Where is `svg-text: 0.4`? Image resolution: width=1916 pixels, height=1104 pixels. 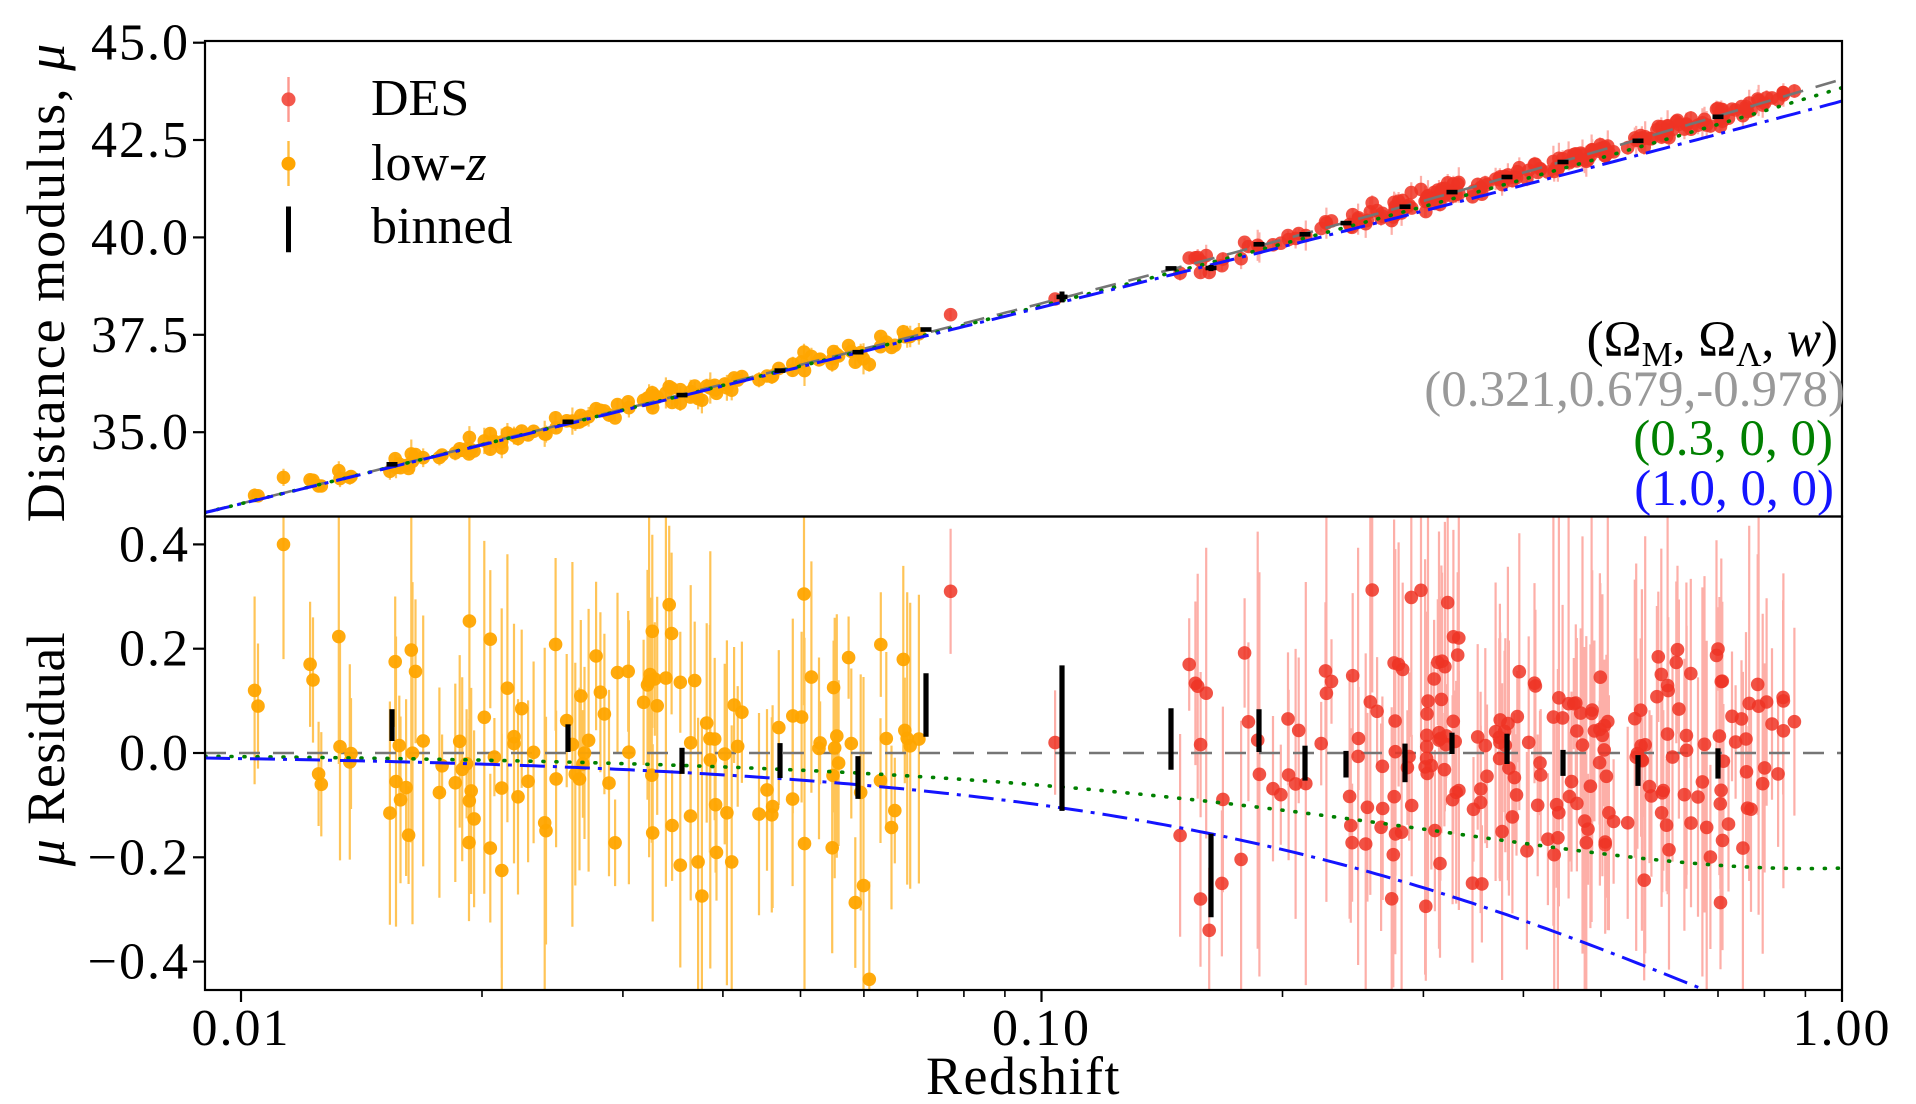
svg-text: 0.4 is located at coordinates (154, 544).